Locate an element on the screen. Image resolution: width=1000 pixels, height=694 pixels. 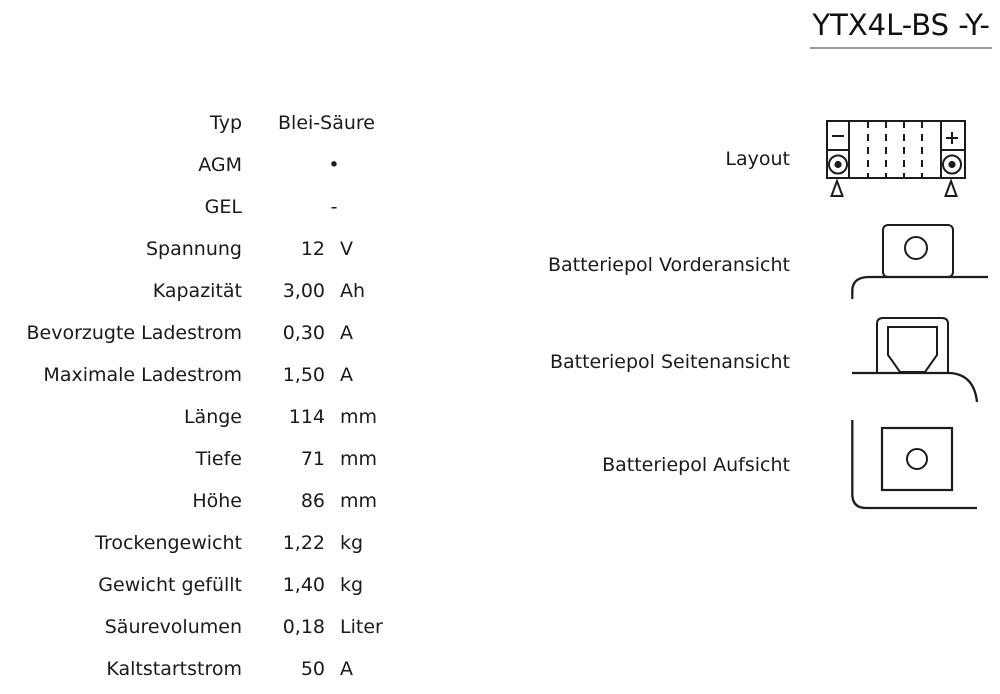
spec-table-row: Säurevolumen 0,18 Liter is located at coordinates (230, 627).